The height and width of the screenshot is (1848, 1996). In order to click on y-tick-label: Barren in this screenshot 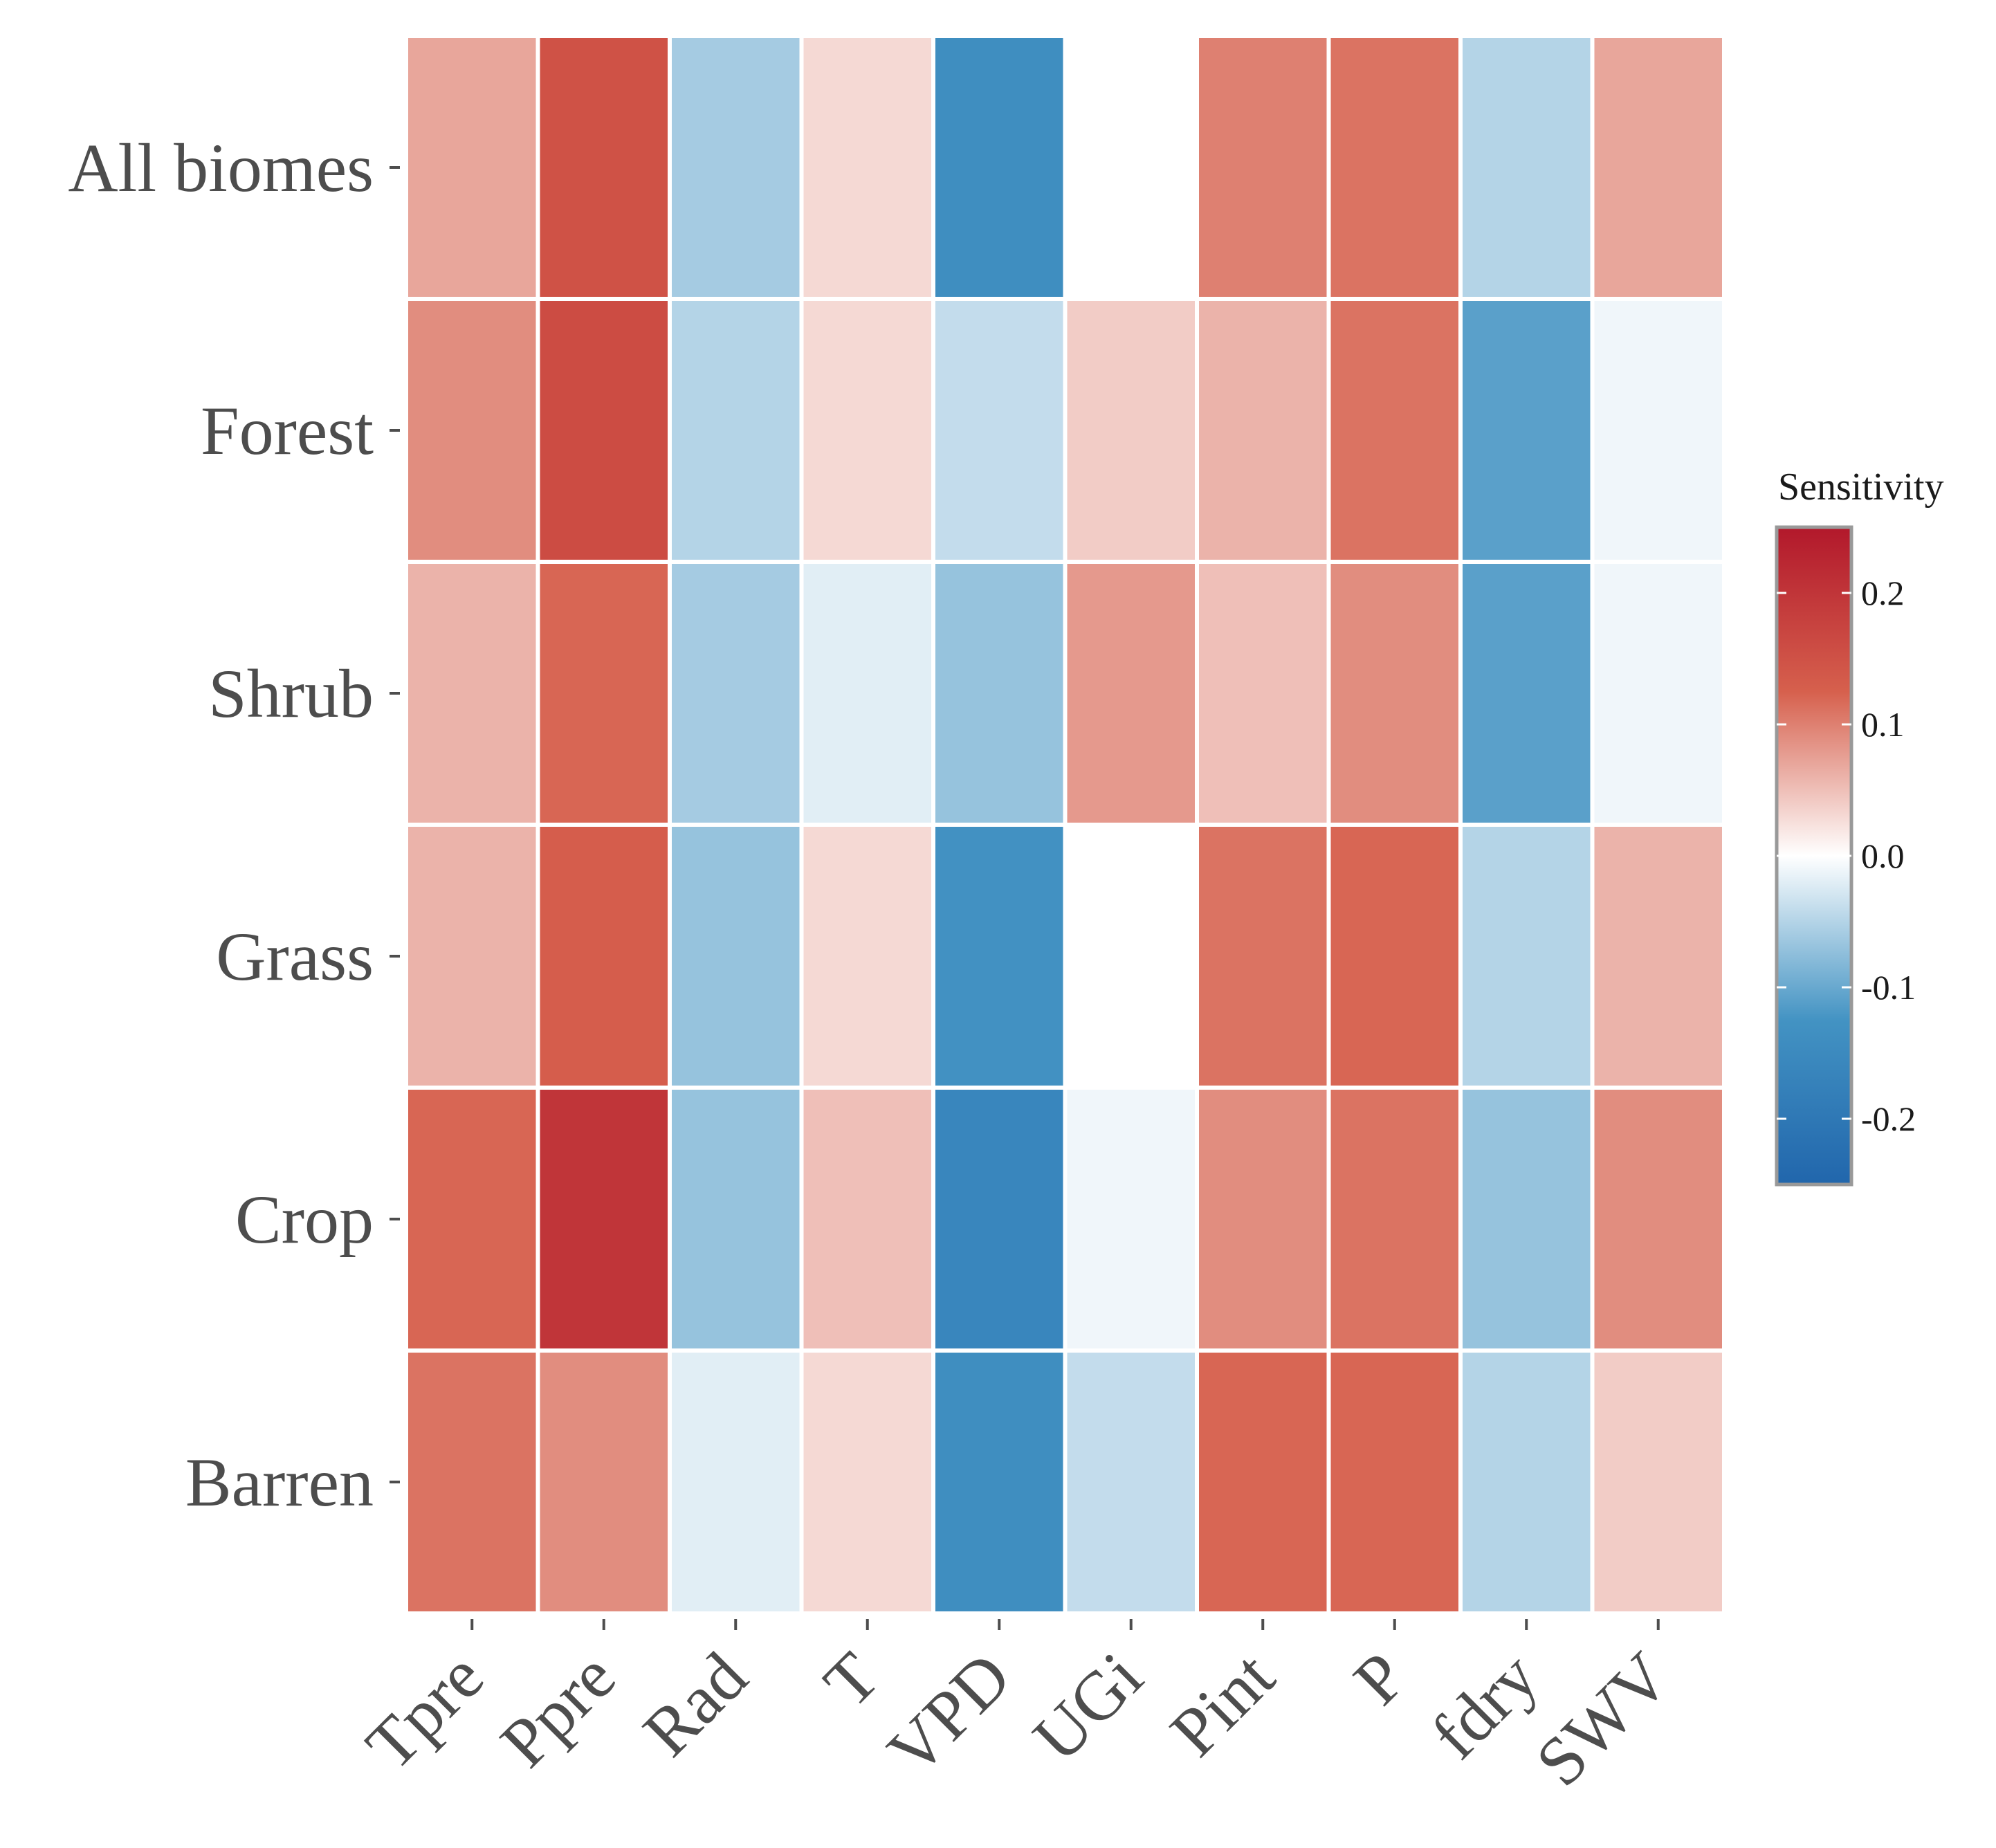, I will do `click(279, 1482)`.